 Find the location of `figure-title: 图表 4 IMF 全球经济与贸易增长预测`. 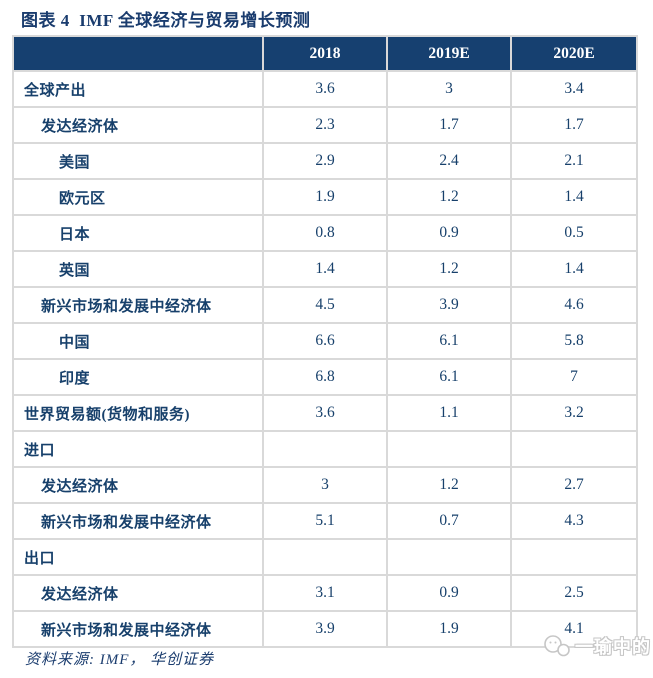

figure-title: 图表 4 IMF 全球经济与贸易增长预测 is located at coordinates (166, 20).